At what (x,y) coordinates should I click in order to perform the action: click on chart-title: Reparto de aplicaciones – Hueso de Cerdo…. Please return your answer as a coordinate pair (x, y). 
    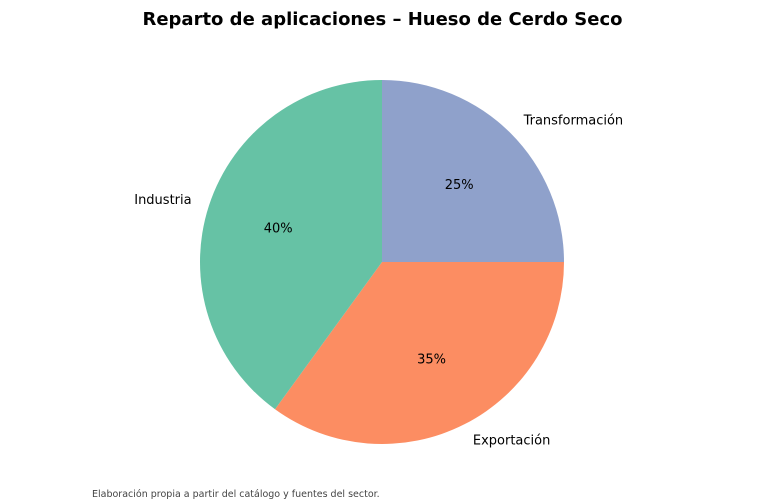
    Looking at the image, I should click on (382, 19).